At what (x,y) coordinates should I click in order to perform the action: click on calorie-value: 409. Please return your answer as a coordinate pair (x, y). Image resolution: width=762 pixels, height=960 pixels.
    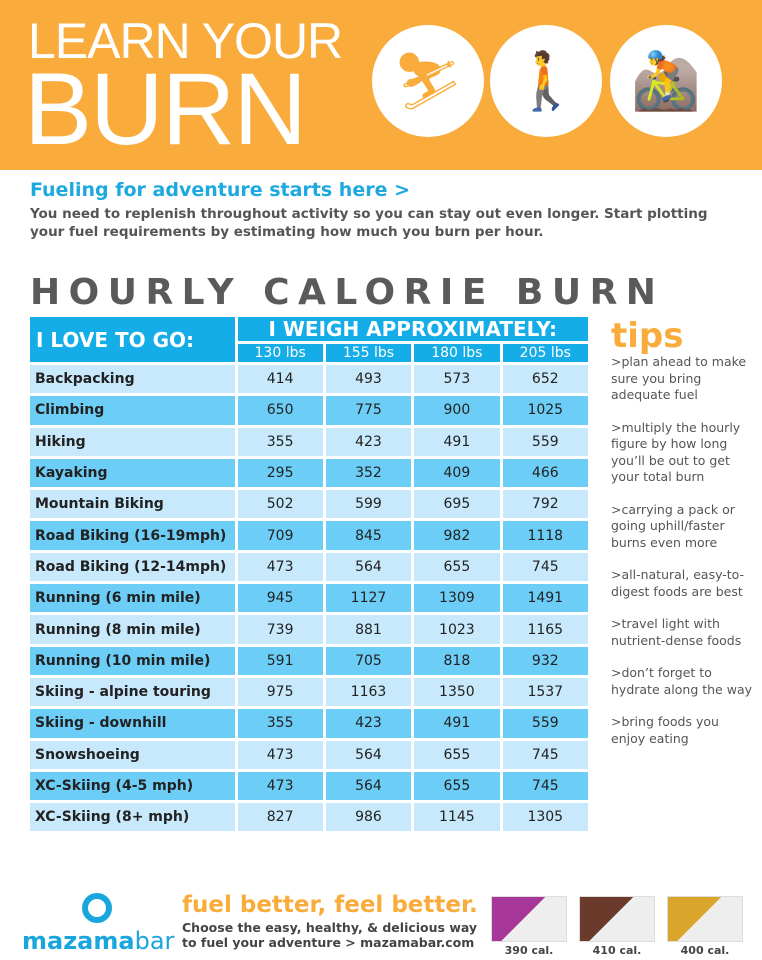
    Looking at the image, I should click on (457, 473).